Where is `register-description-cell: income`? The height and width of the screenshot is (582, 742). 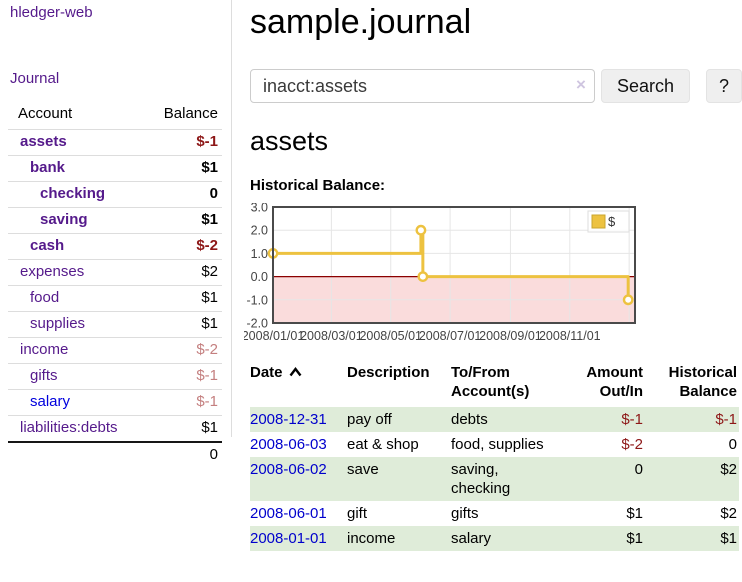 register-description-cell: income is located at coordinates (399, 538).